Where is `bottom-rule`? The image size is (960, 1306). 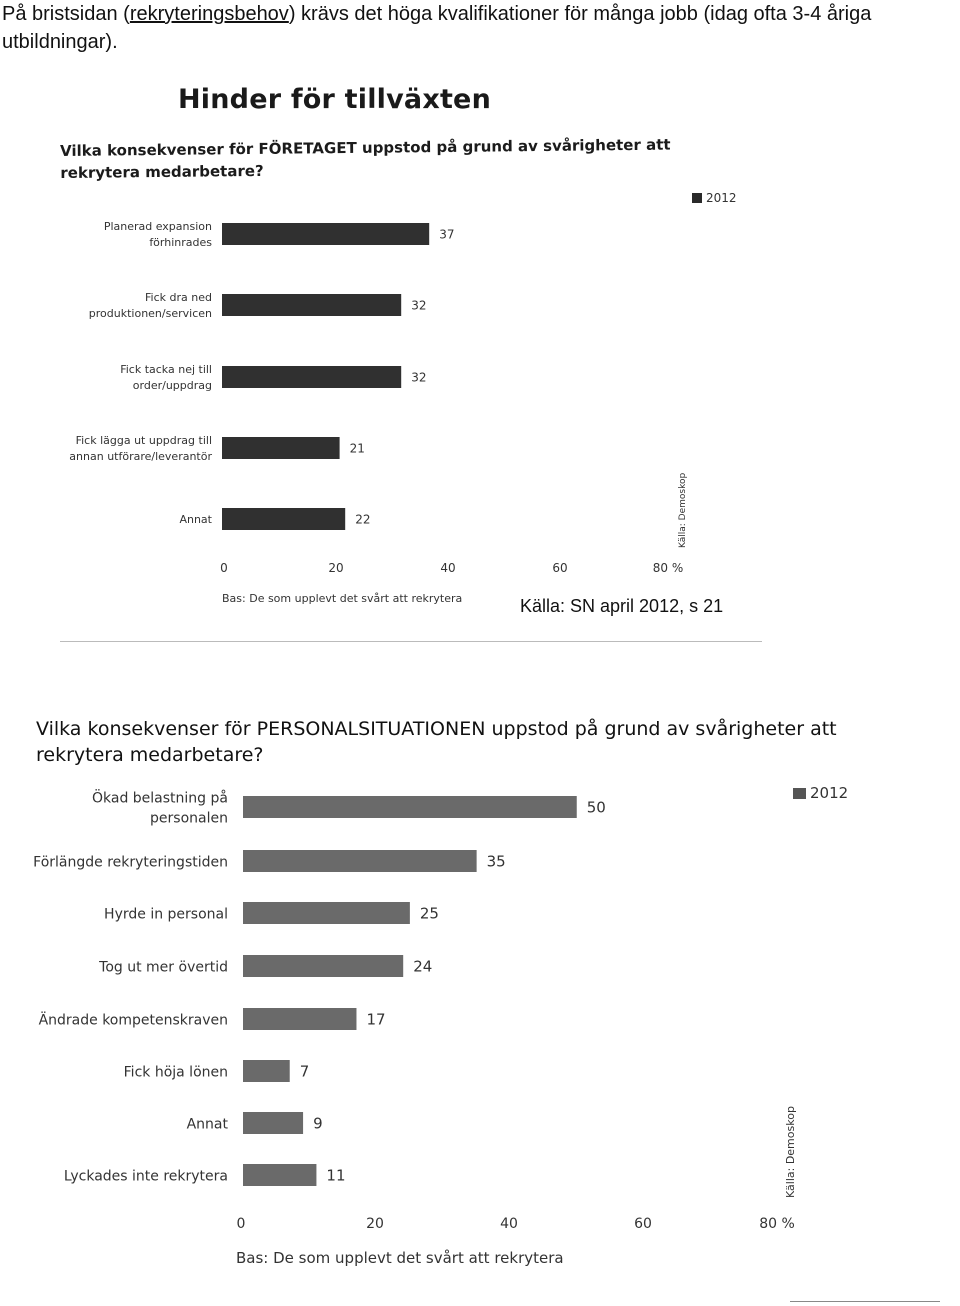
bottom-rule is located at coordinates (865, 1301).